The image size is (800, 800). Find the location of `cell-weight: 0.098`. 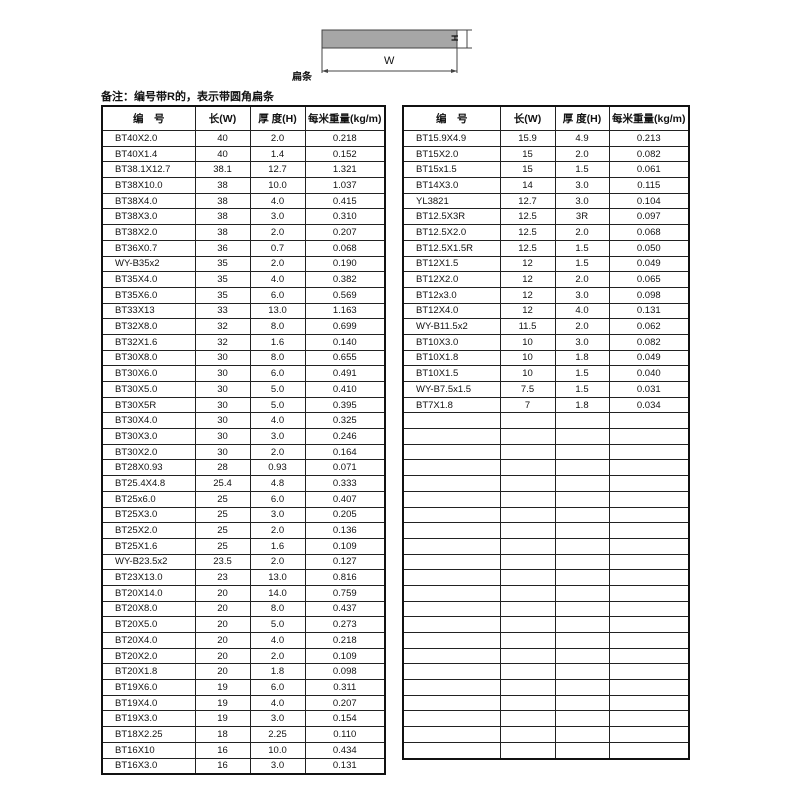

cell-weight: 0.098 is located at coordinates (649, 295).